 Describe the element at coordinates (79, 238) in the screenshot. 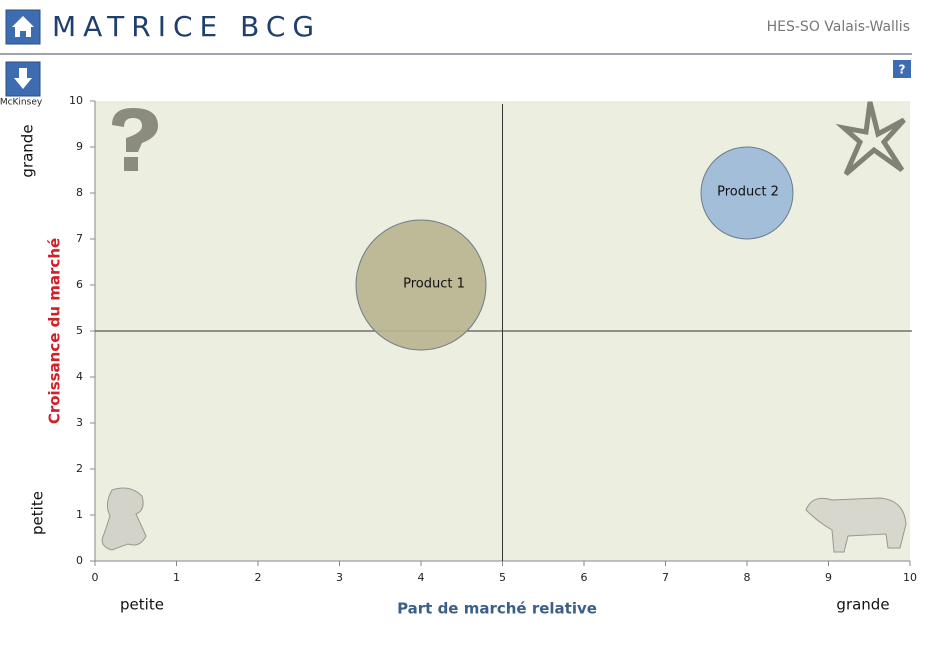

I see `y-tick-label: 7` at that location.